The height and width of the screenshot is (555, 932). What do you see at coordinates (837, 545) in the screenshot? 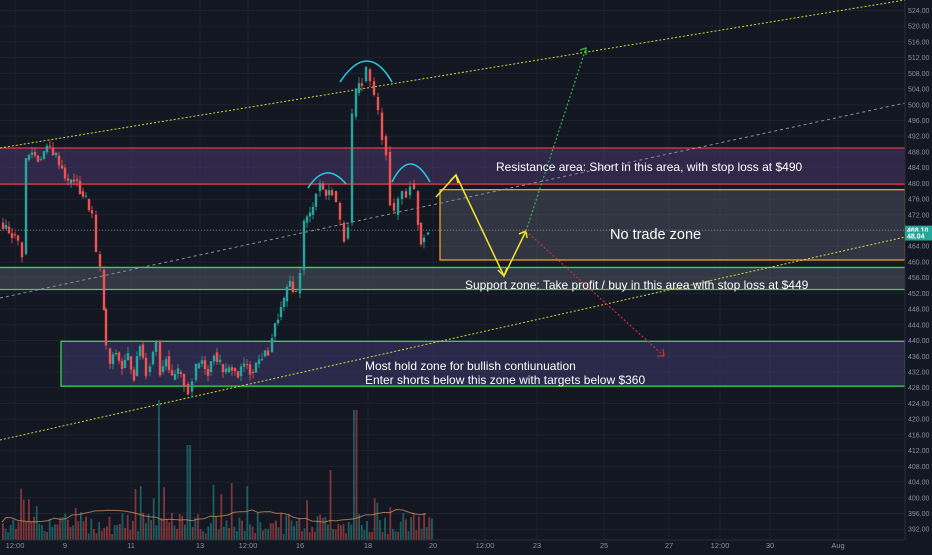
I see `x-tick-label: Aug` at bounding box center [837, 545].